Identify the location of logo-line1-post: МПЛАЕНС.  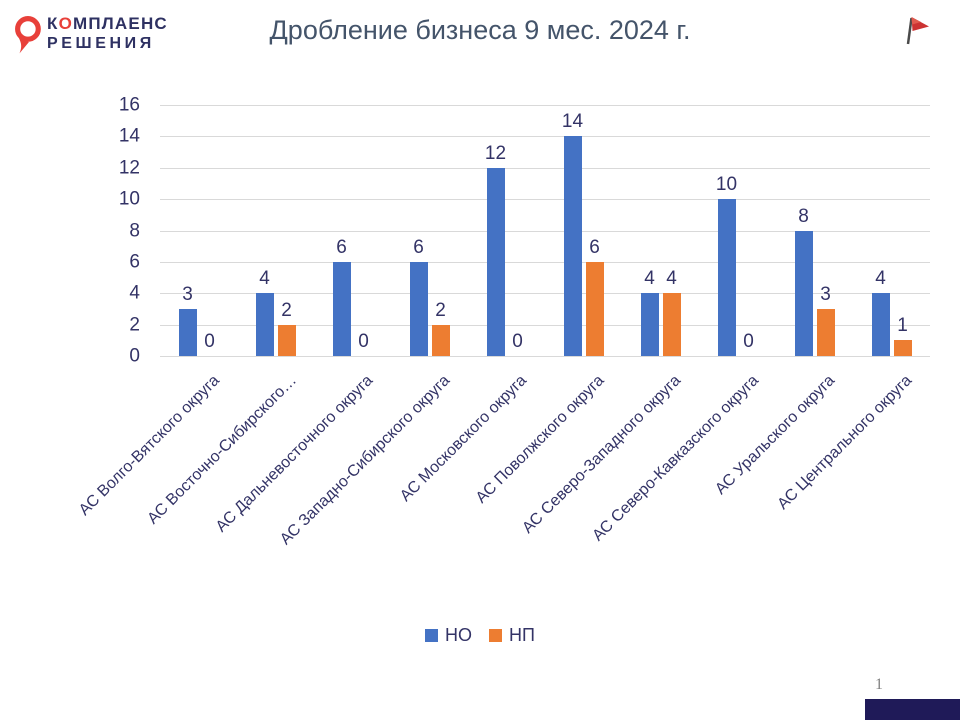
(120, 23).